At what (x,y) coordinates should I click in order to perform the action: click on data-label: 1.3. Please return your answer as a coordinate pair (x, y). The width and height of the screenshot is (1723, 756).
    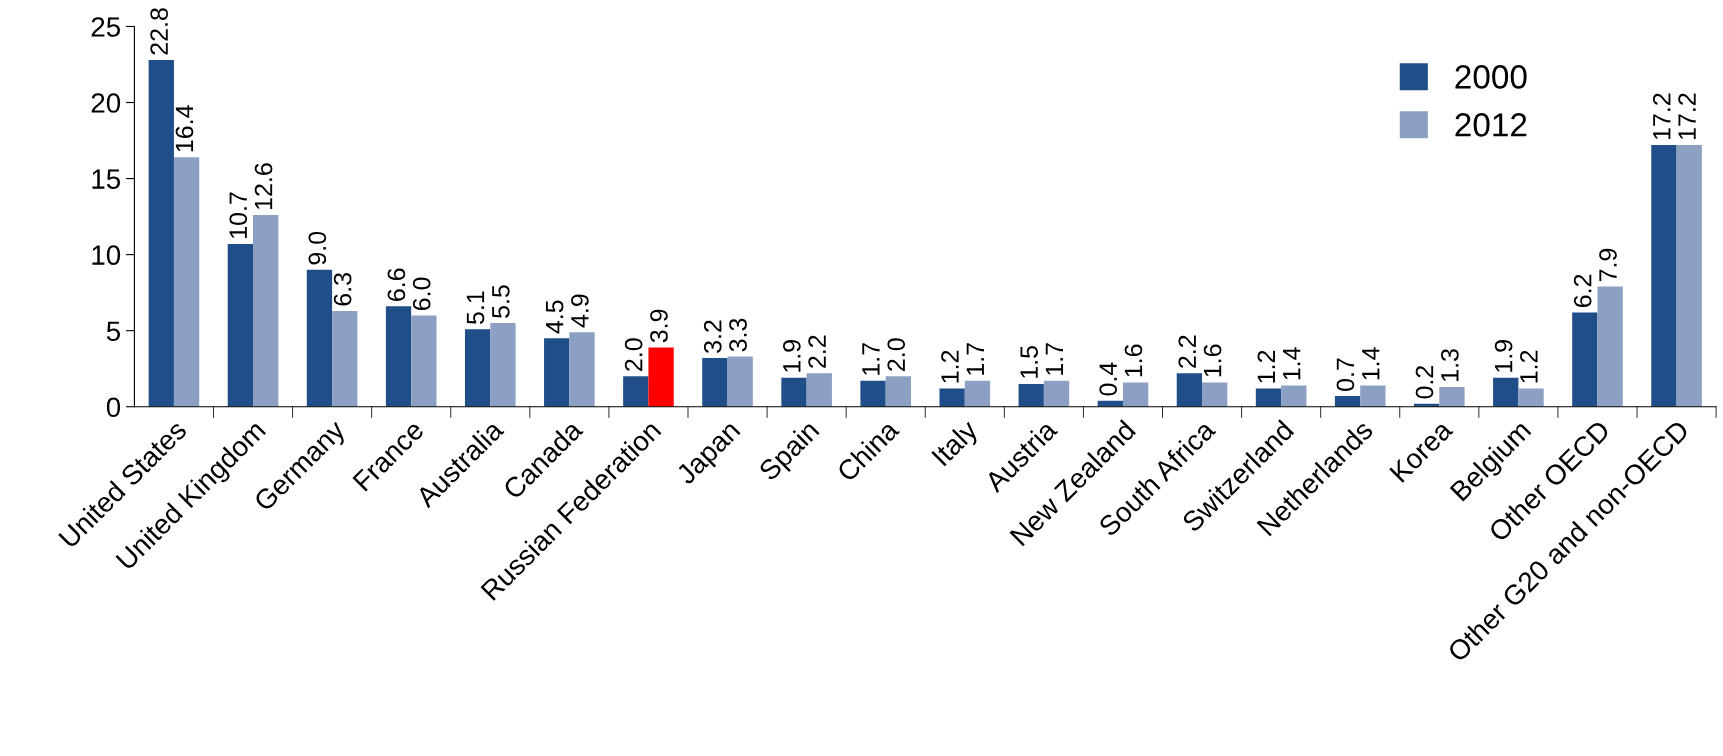
    Looking at the image, I should click on (1449, 365).